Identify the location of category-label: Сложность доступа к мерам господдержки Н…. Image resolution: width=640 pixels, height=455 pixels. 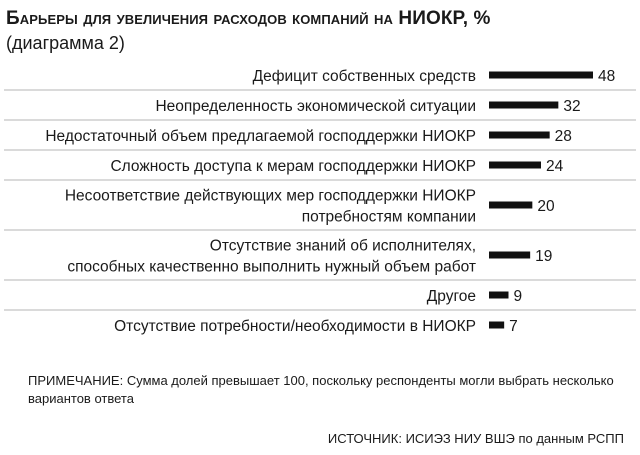
(293, 166).